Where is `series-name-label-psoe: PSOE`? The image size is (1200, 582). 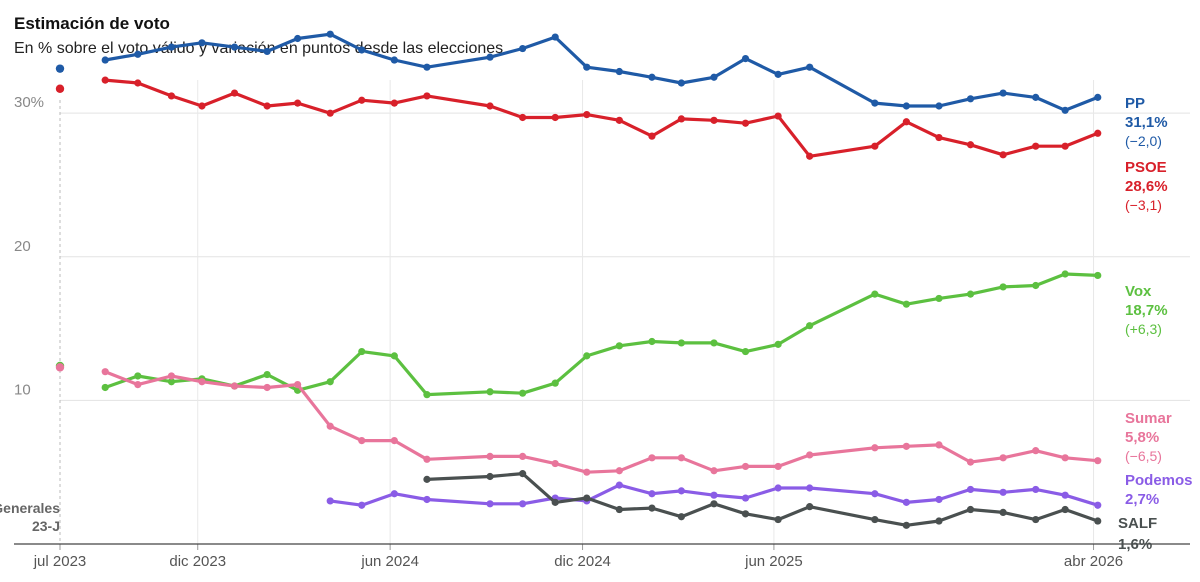
series-name-label-psoe: PSOE is located at coordinates (1146, 167).